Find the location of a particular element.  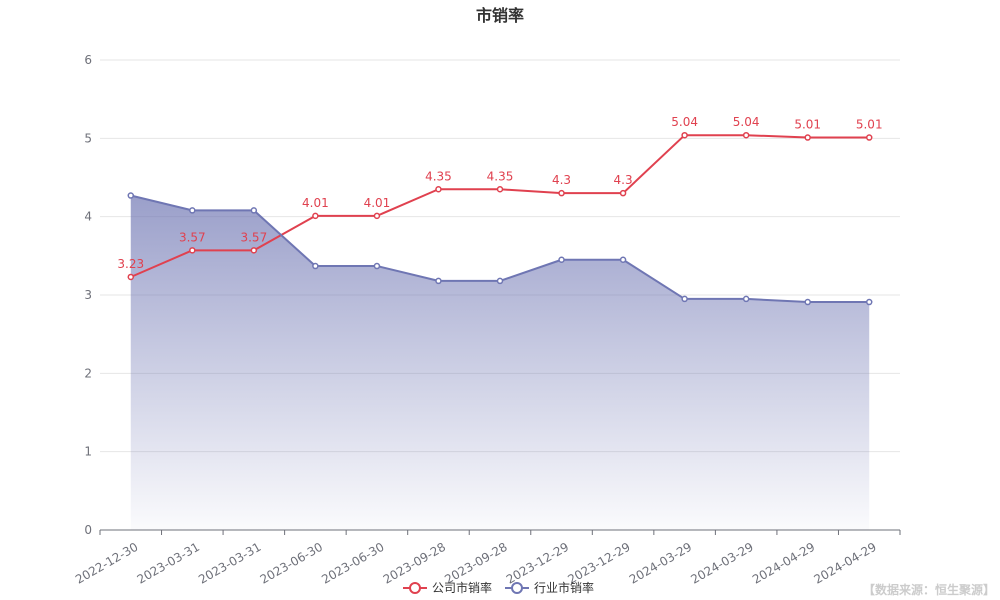

y-tick-label: 5 is located at coordinates (88, 138).